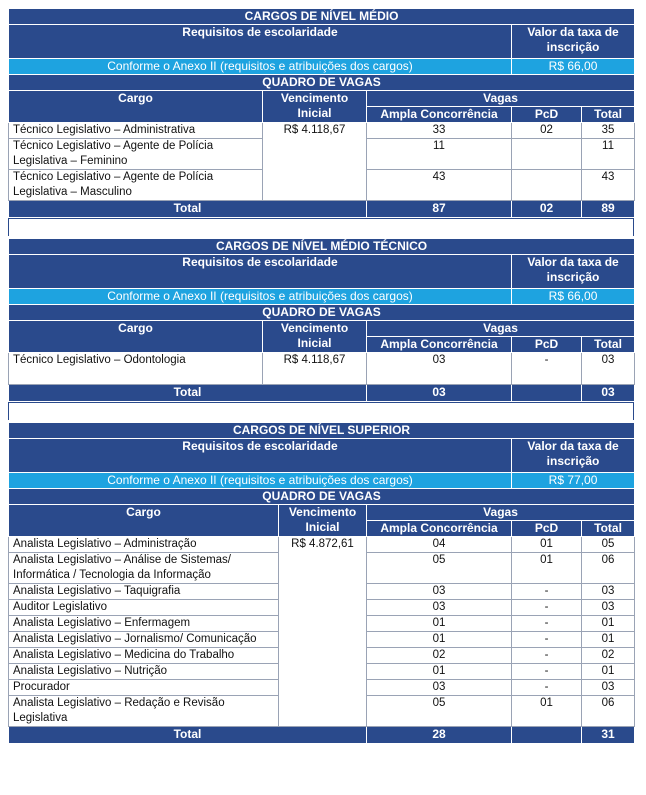 Image resolution: width=646 pixels, height=795 pixels. I want to click on cargo-cell: Técnico Legislativo – Administrativa, so click(135, 130).